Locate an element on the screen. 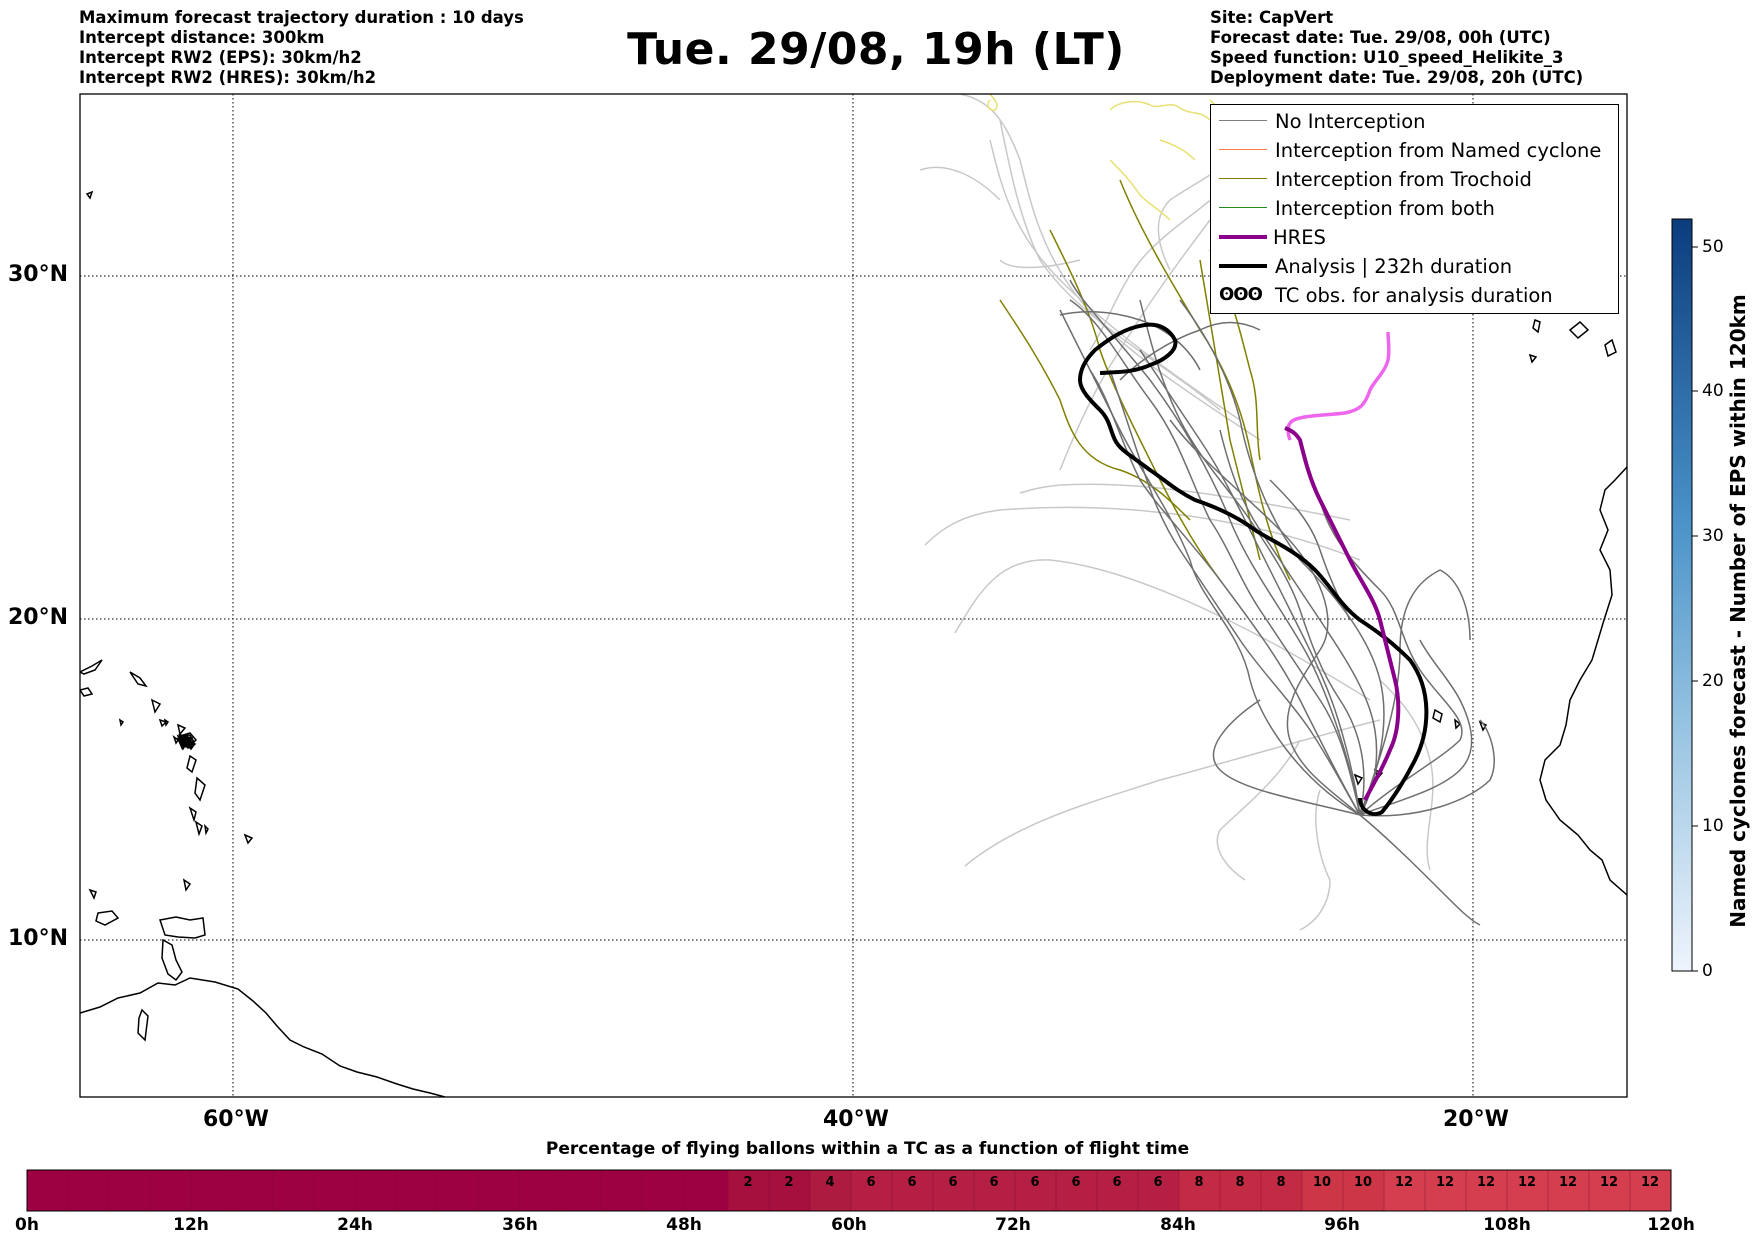 The height and width of the screenshot is (1241, 1752). colorbar-tick: 30 is located at coordinates (1713, 536).